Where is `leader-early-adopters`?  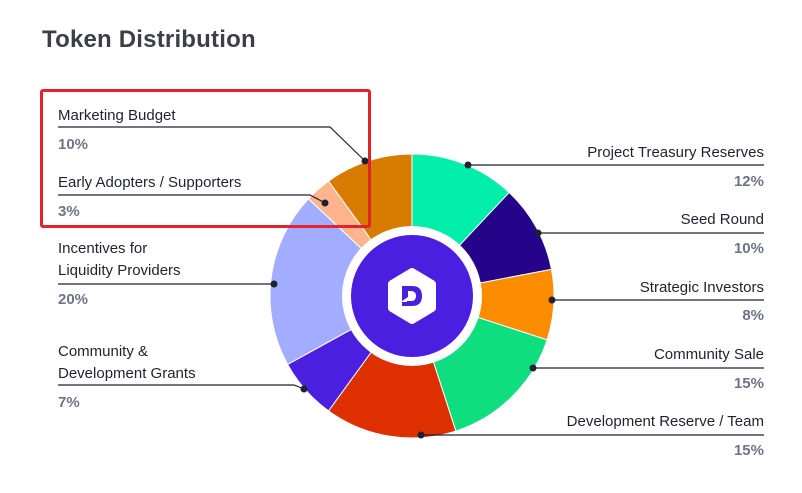
leader-early-adopters is located at coordinates (192, 199).